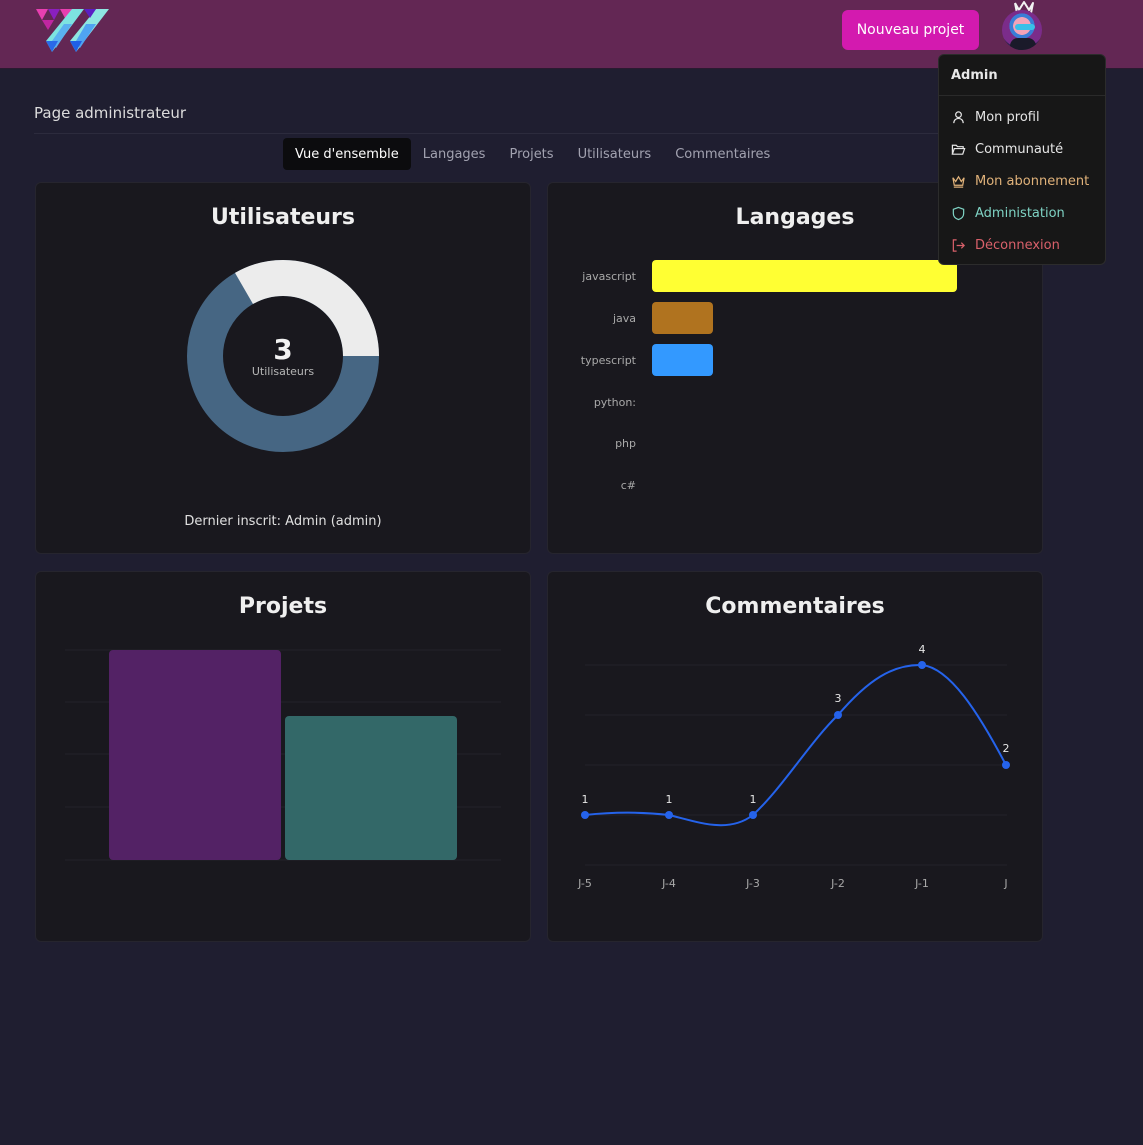 The height and width of the screenshot is (1145, 1143). I want to click on lang-row: python:, so click(592, 402).